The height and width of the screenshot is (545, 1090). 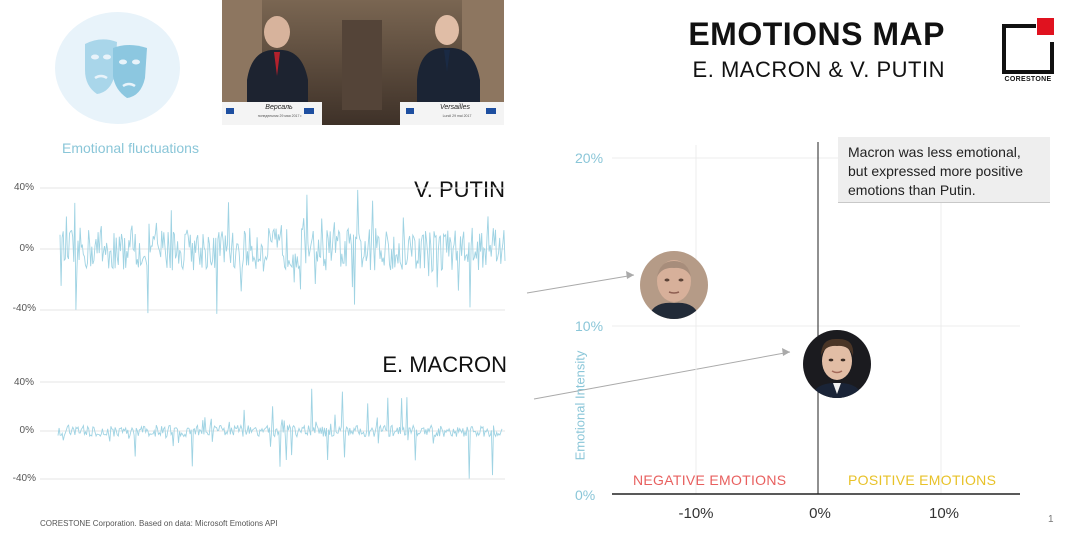 I want to click on putin-arrowhead, so click(x=630, y=275).